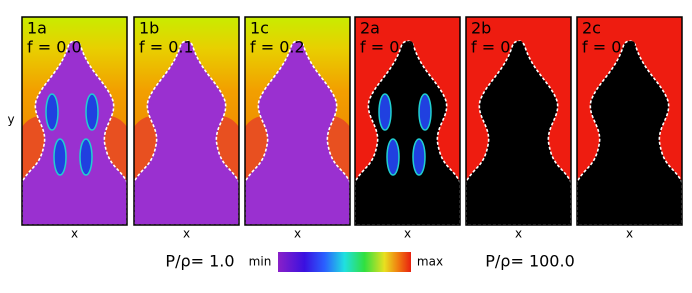  I want to click on colorbar-max: max, so click(430, 262).